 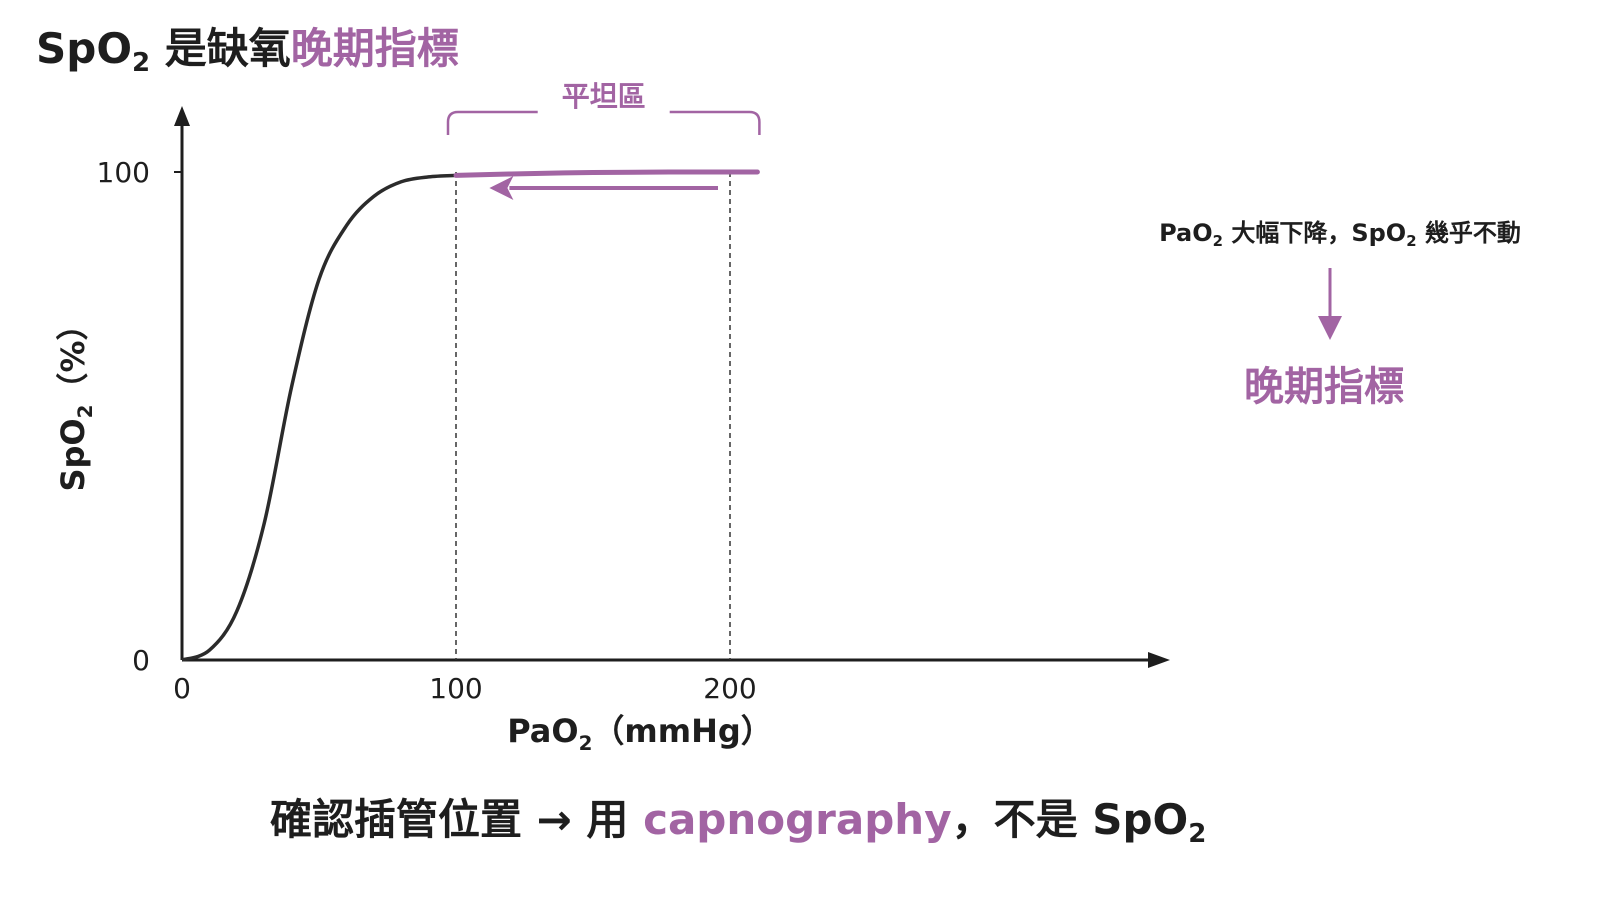 I want to click on chart-title-highlight: 晚期指標, so click(x=375, y=48).